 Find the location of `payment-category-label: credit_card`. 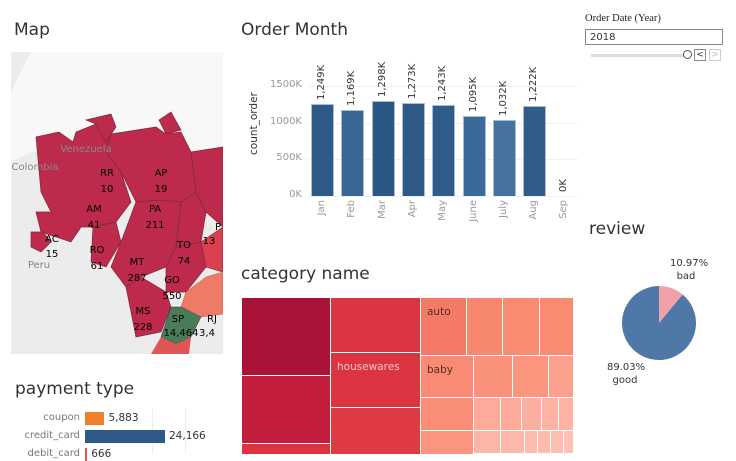

payment-category-label: credit_card is located at coordinates (52, 435).